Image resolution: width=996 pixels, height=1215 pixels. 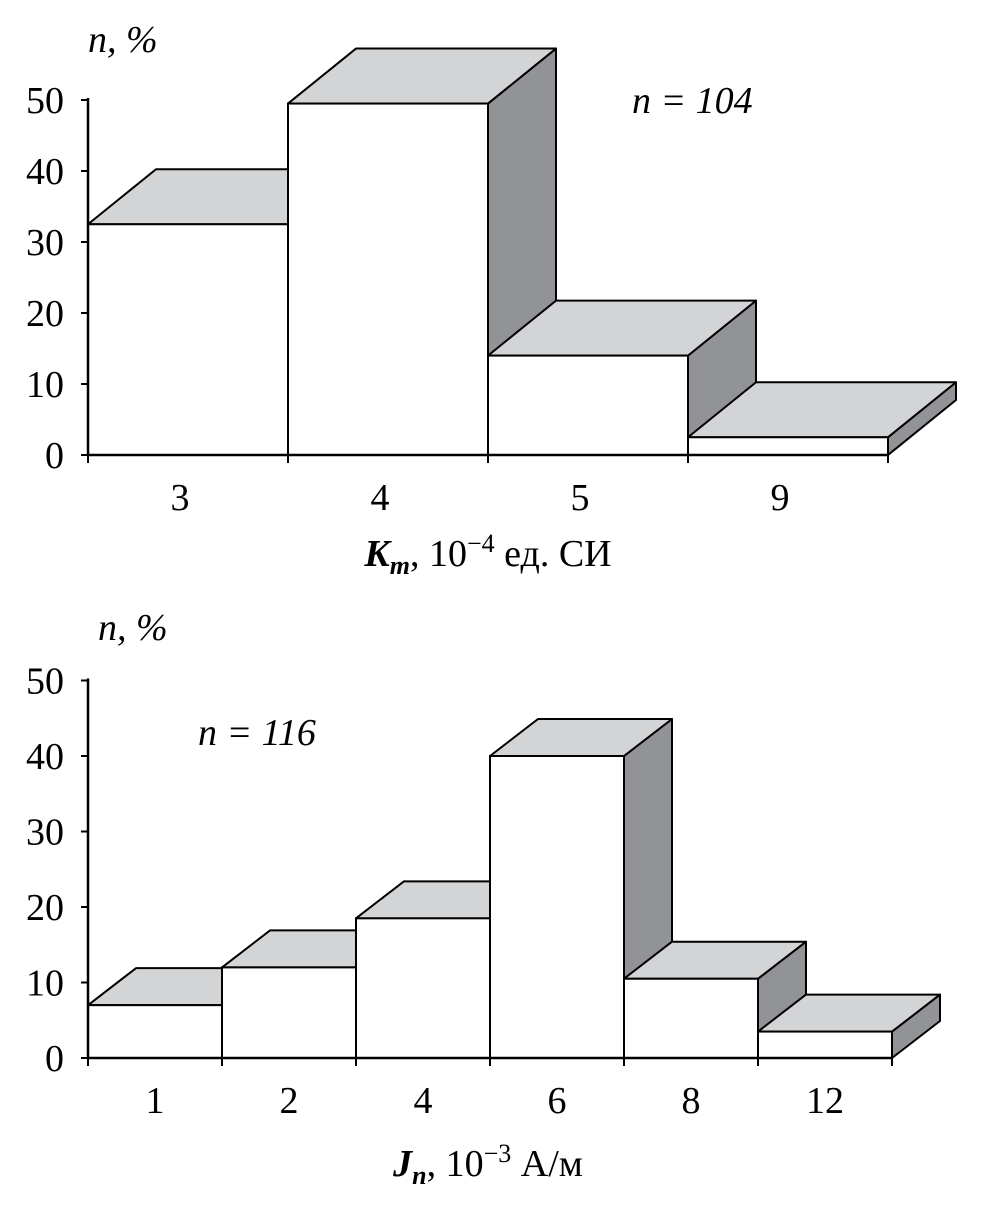 What do you see at coordinates (498, 1153) in the screenshot?
I see `x-axis-exponent: −3` at bounding box center [498, 1153].